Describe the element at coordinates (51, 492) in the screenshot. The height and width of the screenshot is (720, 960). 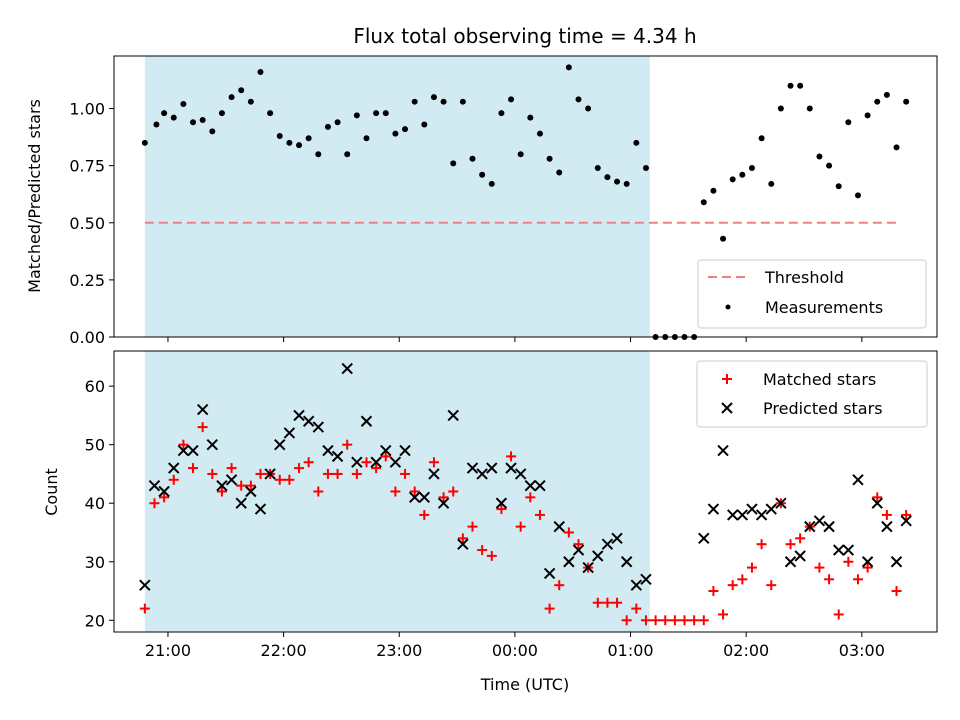
I see `bottom-ylabel: Count` at that location.